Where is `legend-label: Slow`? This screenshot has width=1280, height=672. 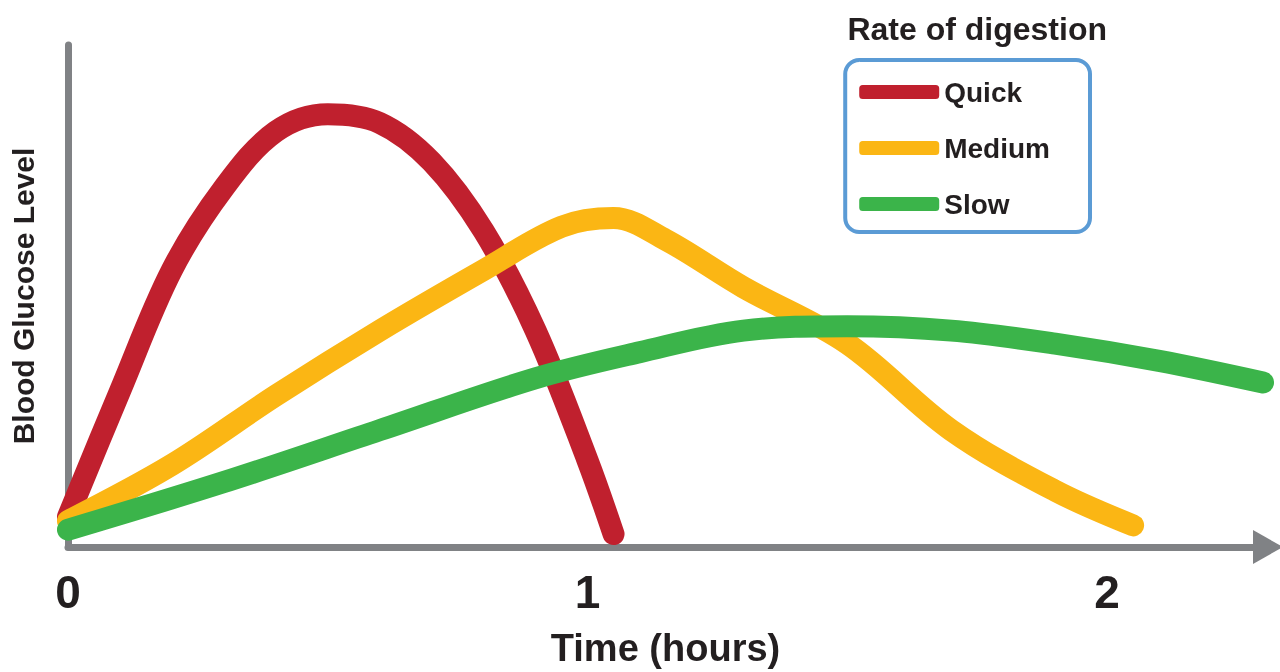 legend-label: Slow is located at coordinates (977, 204).